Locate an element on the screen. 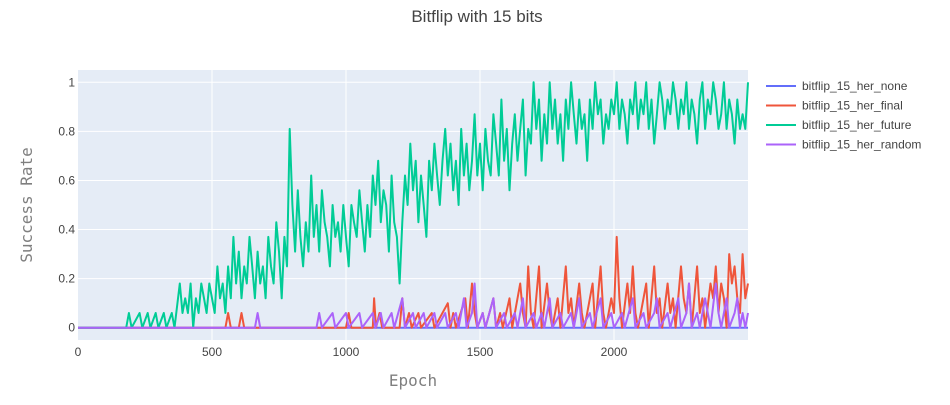 Image resolution: width=950 pixels, height=405 pixels. legend-item: bitflip_15_her_future is located at coordinates (839, 125).